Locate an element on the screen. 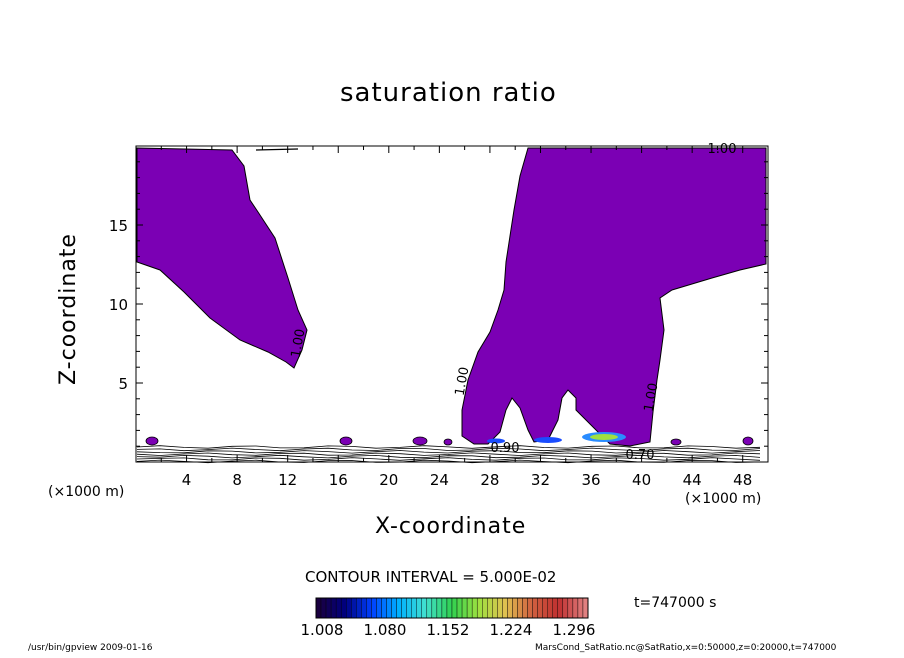 Image resolution: width=904 pixels, height=658 pixels. x-unit-right: (×1000 m) is located at coordinates (723, 499).